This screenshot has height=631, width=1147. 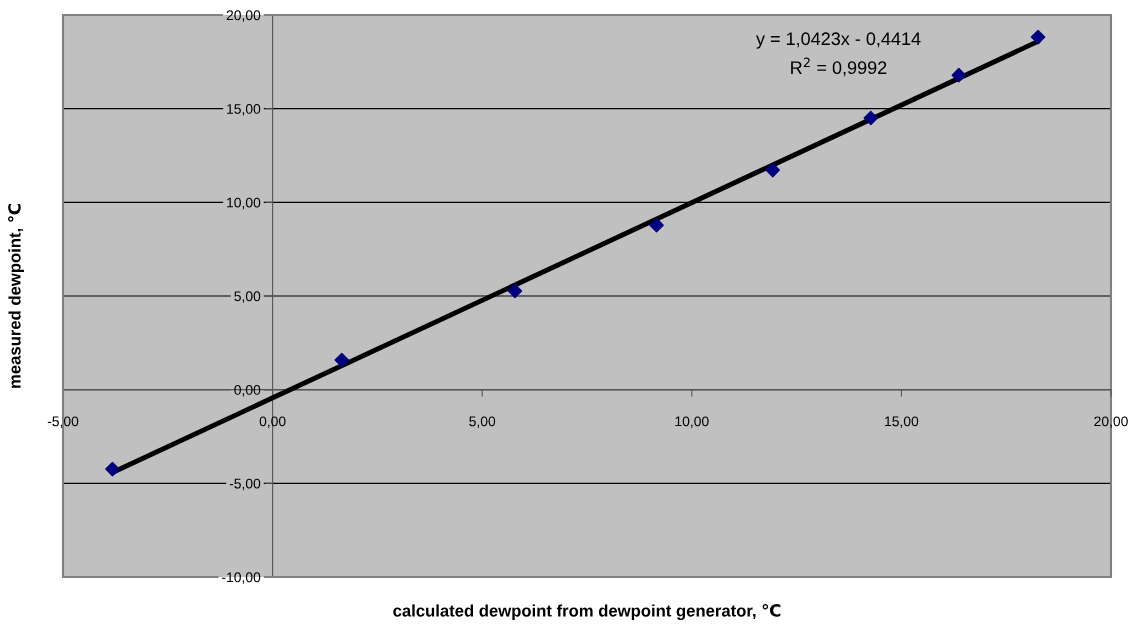 What do you see at coordinates (902, 422) in the screenshot?
I see `x-tick-label: 15,00` at bounding box center [902, 422].